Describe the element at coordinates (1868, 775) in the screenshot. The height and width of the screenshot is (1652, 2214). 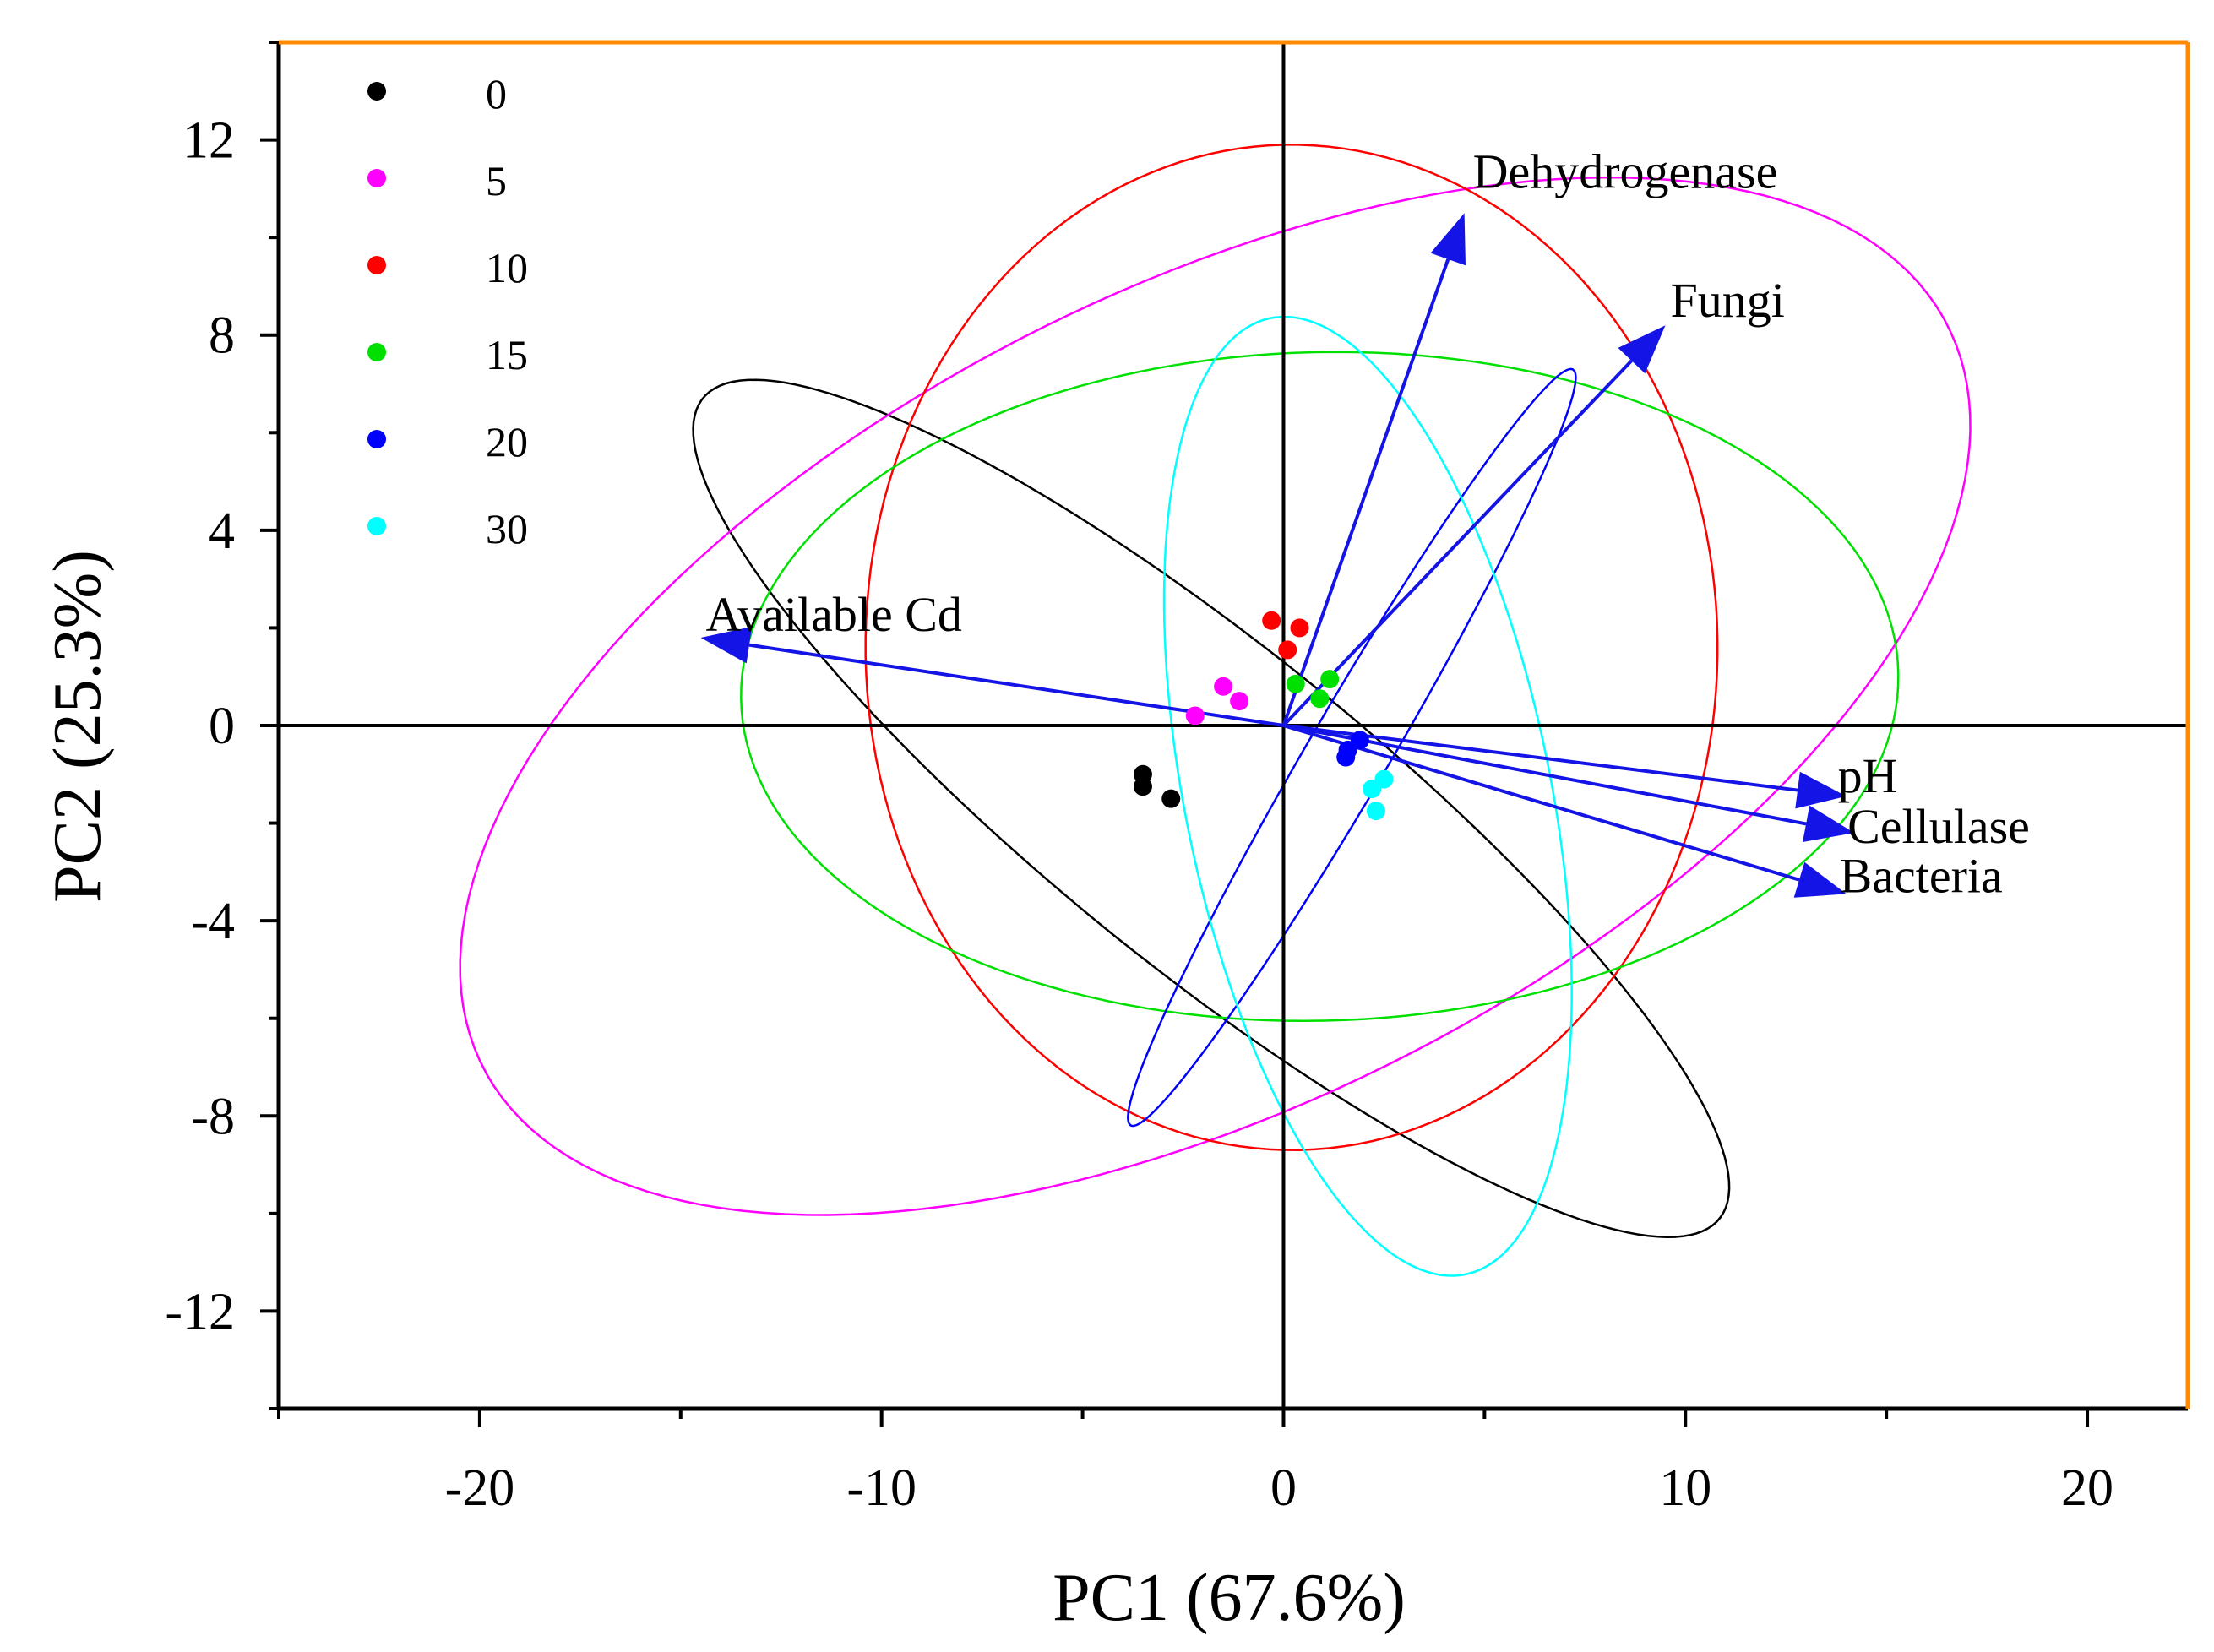
I see `loading-label-3: pH` at that location.